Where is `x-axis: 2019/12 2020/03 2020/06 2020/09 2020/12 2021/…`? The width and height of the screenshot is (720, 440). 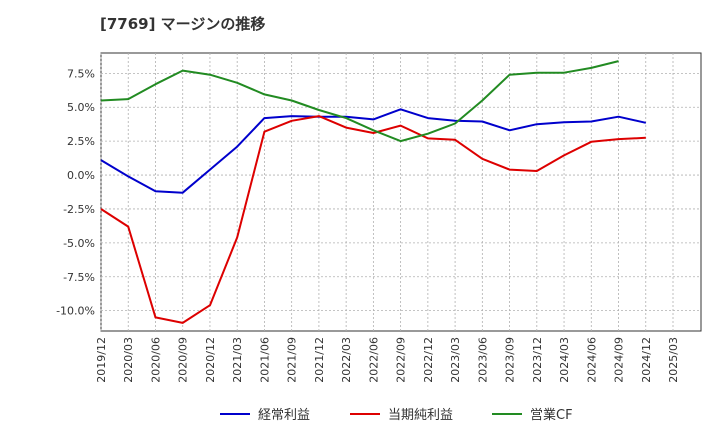
x-axis: 2019/12 2020/03 2020/06 2020/09 2020/12 2021/… is located at coordinates (387, 360).